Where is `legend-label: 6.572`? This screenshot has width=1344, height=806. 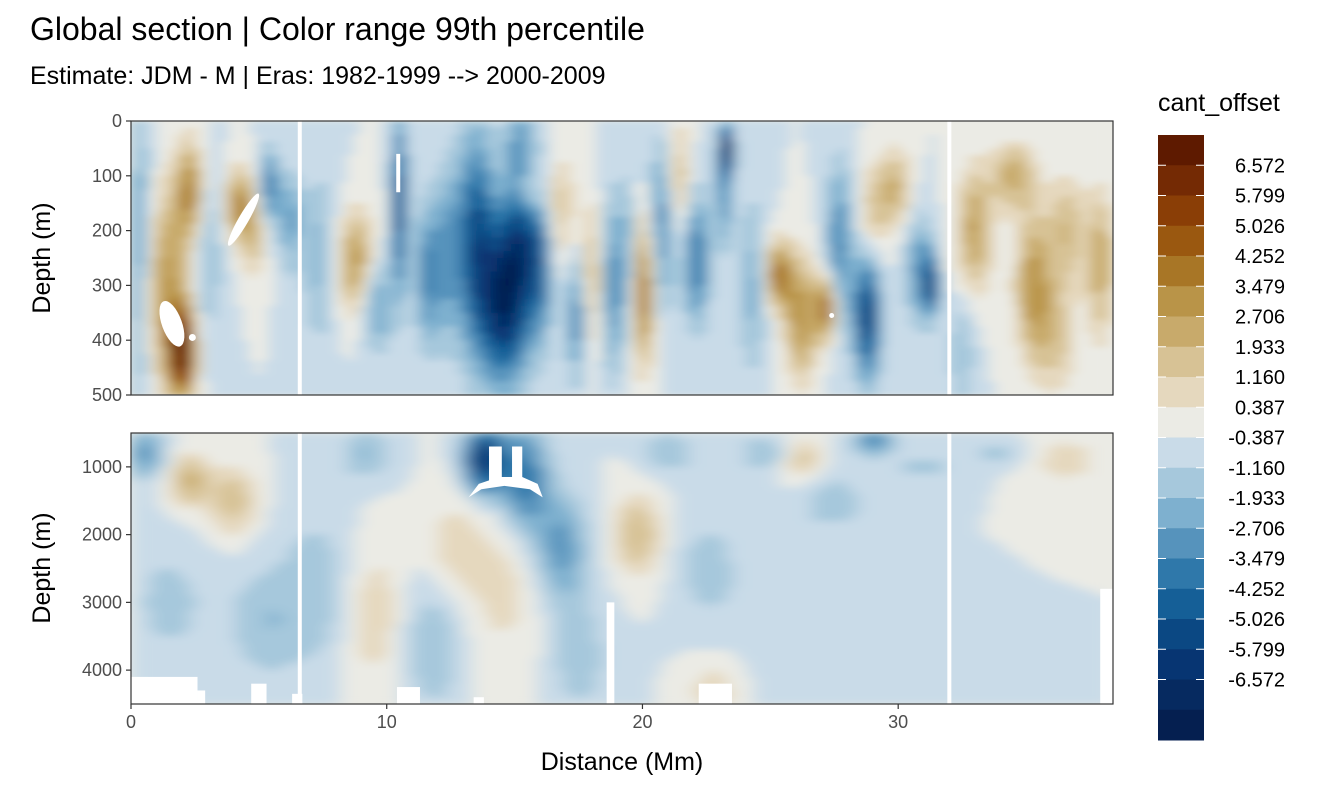 legend-label: 6.572 is located at coordinates (1260, 166).